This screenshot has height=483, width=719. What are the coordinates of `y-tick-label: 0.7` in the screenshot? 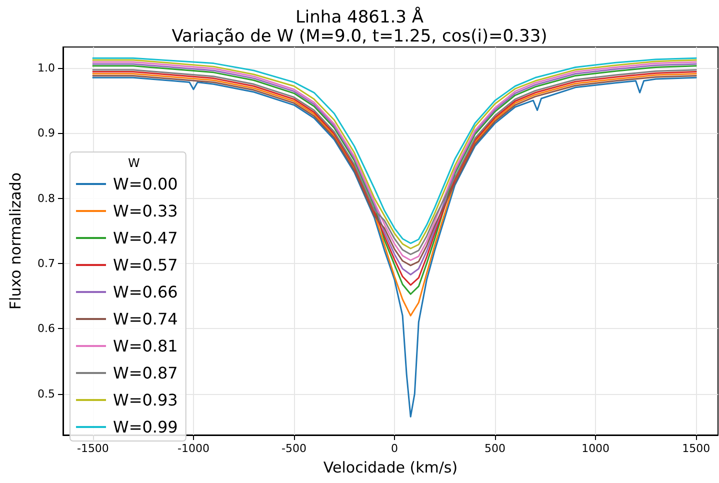 It's located at (46, 263).